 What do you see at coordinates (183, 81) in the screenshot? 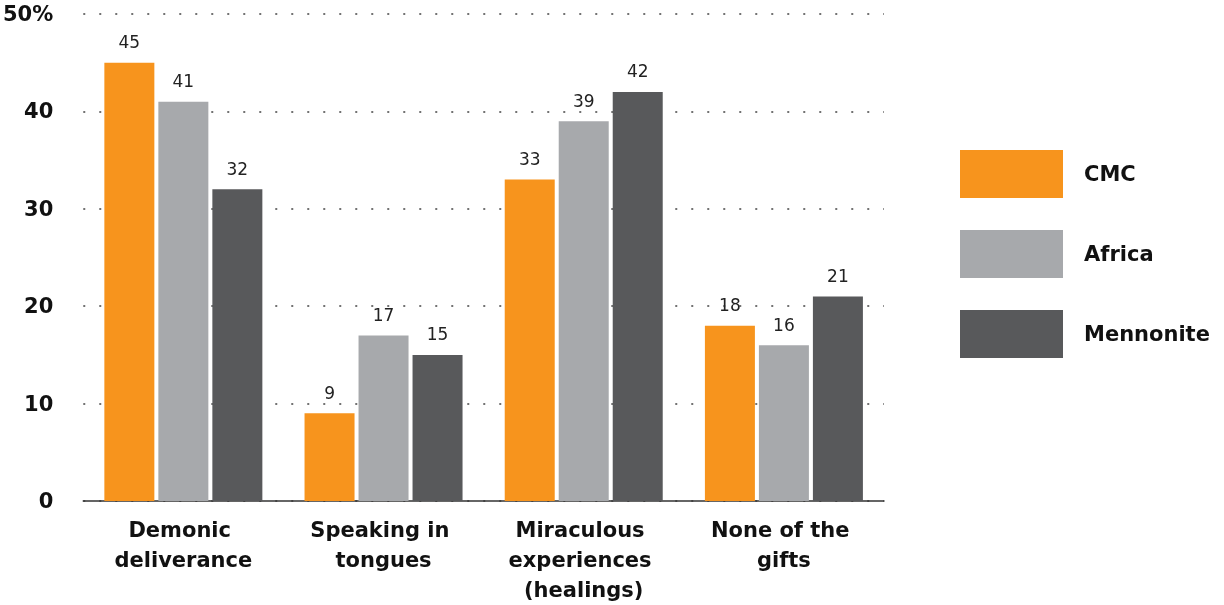
I see `data-label: 41` at bounding box center [183, 81].